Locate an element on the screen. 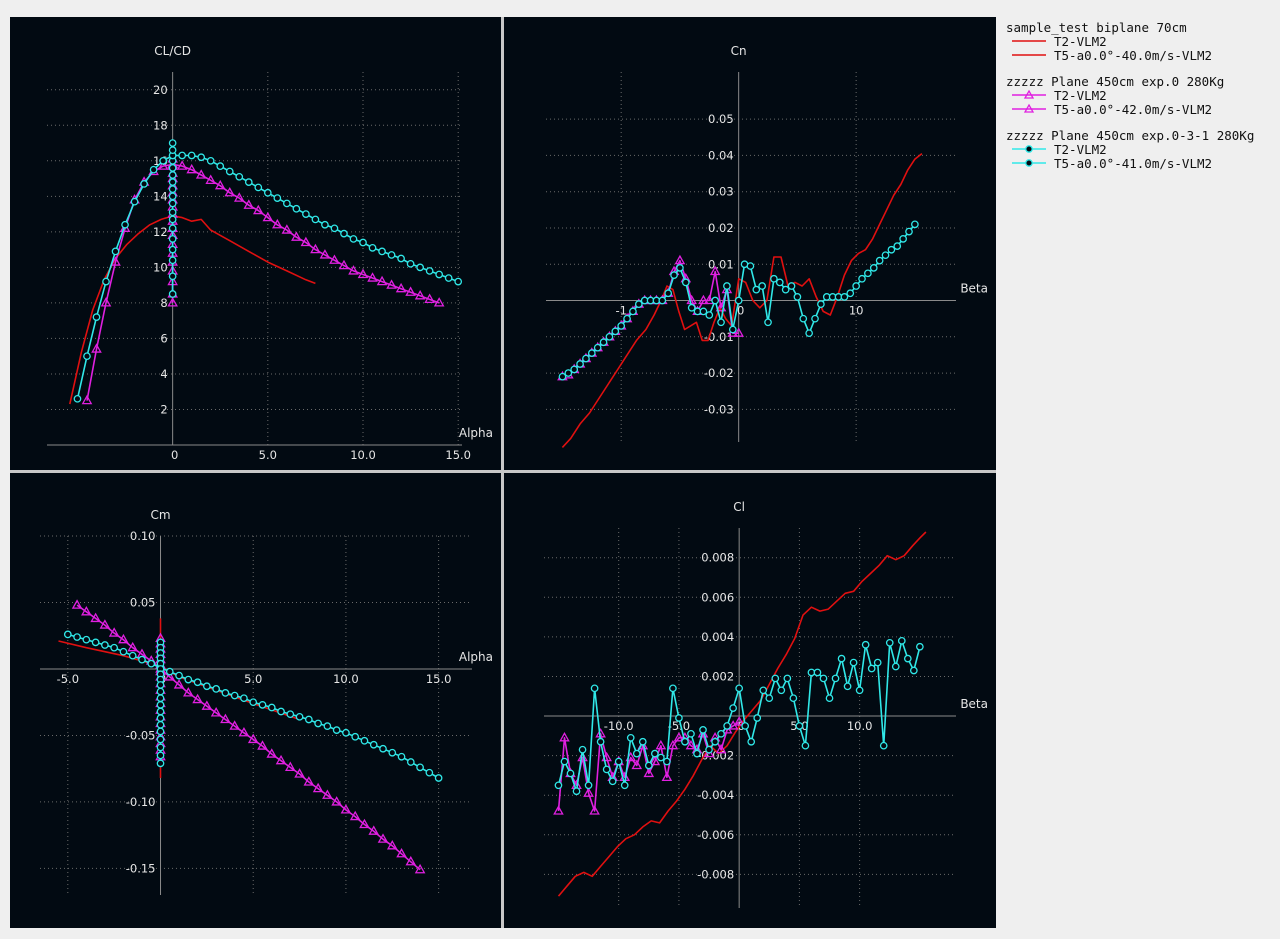 The image size is (1280, 939). legend-entry: T5-a0.0°-42.0m/s-VLM2 is located at coordinates (1141, 110).